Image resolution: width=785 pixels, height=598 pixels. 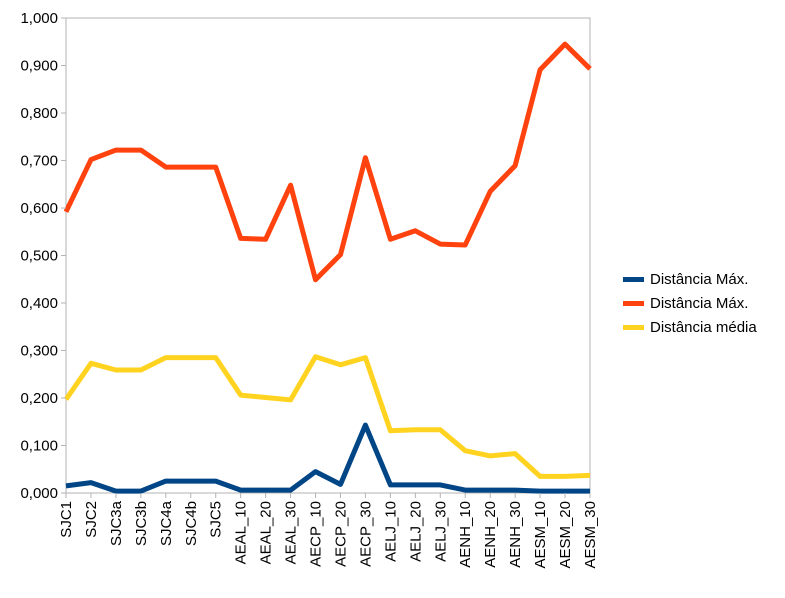 What do you see at coordinates (565, 535) in the screenshot?
I see `x-tick-label: AESM_20` at bounding box center [565, 535].